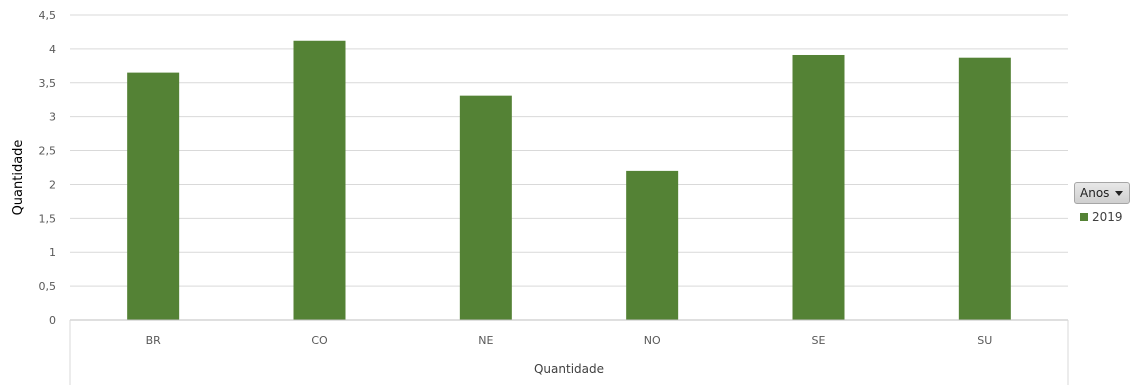 The width and height of the screenshot is (1137, 385). I want to click on bar-no, so click(652, 245).